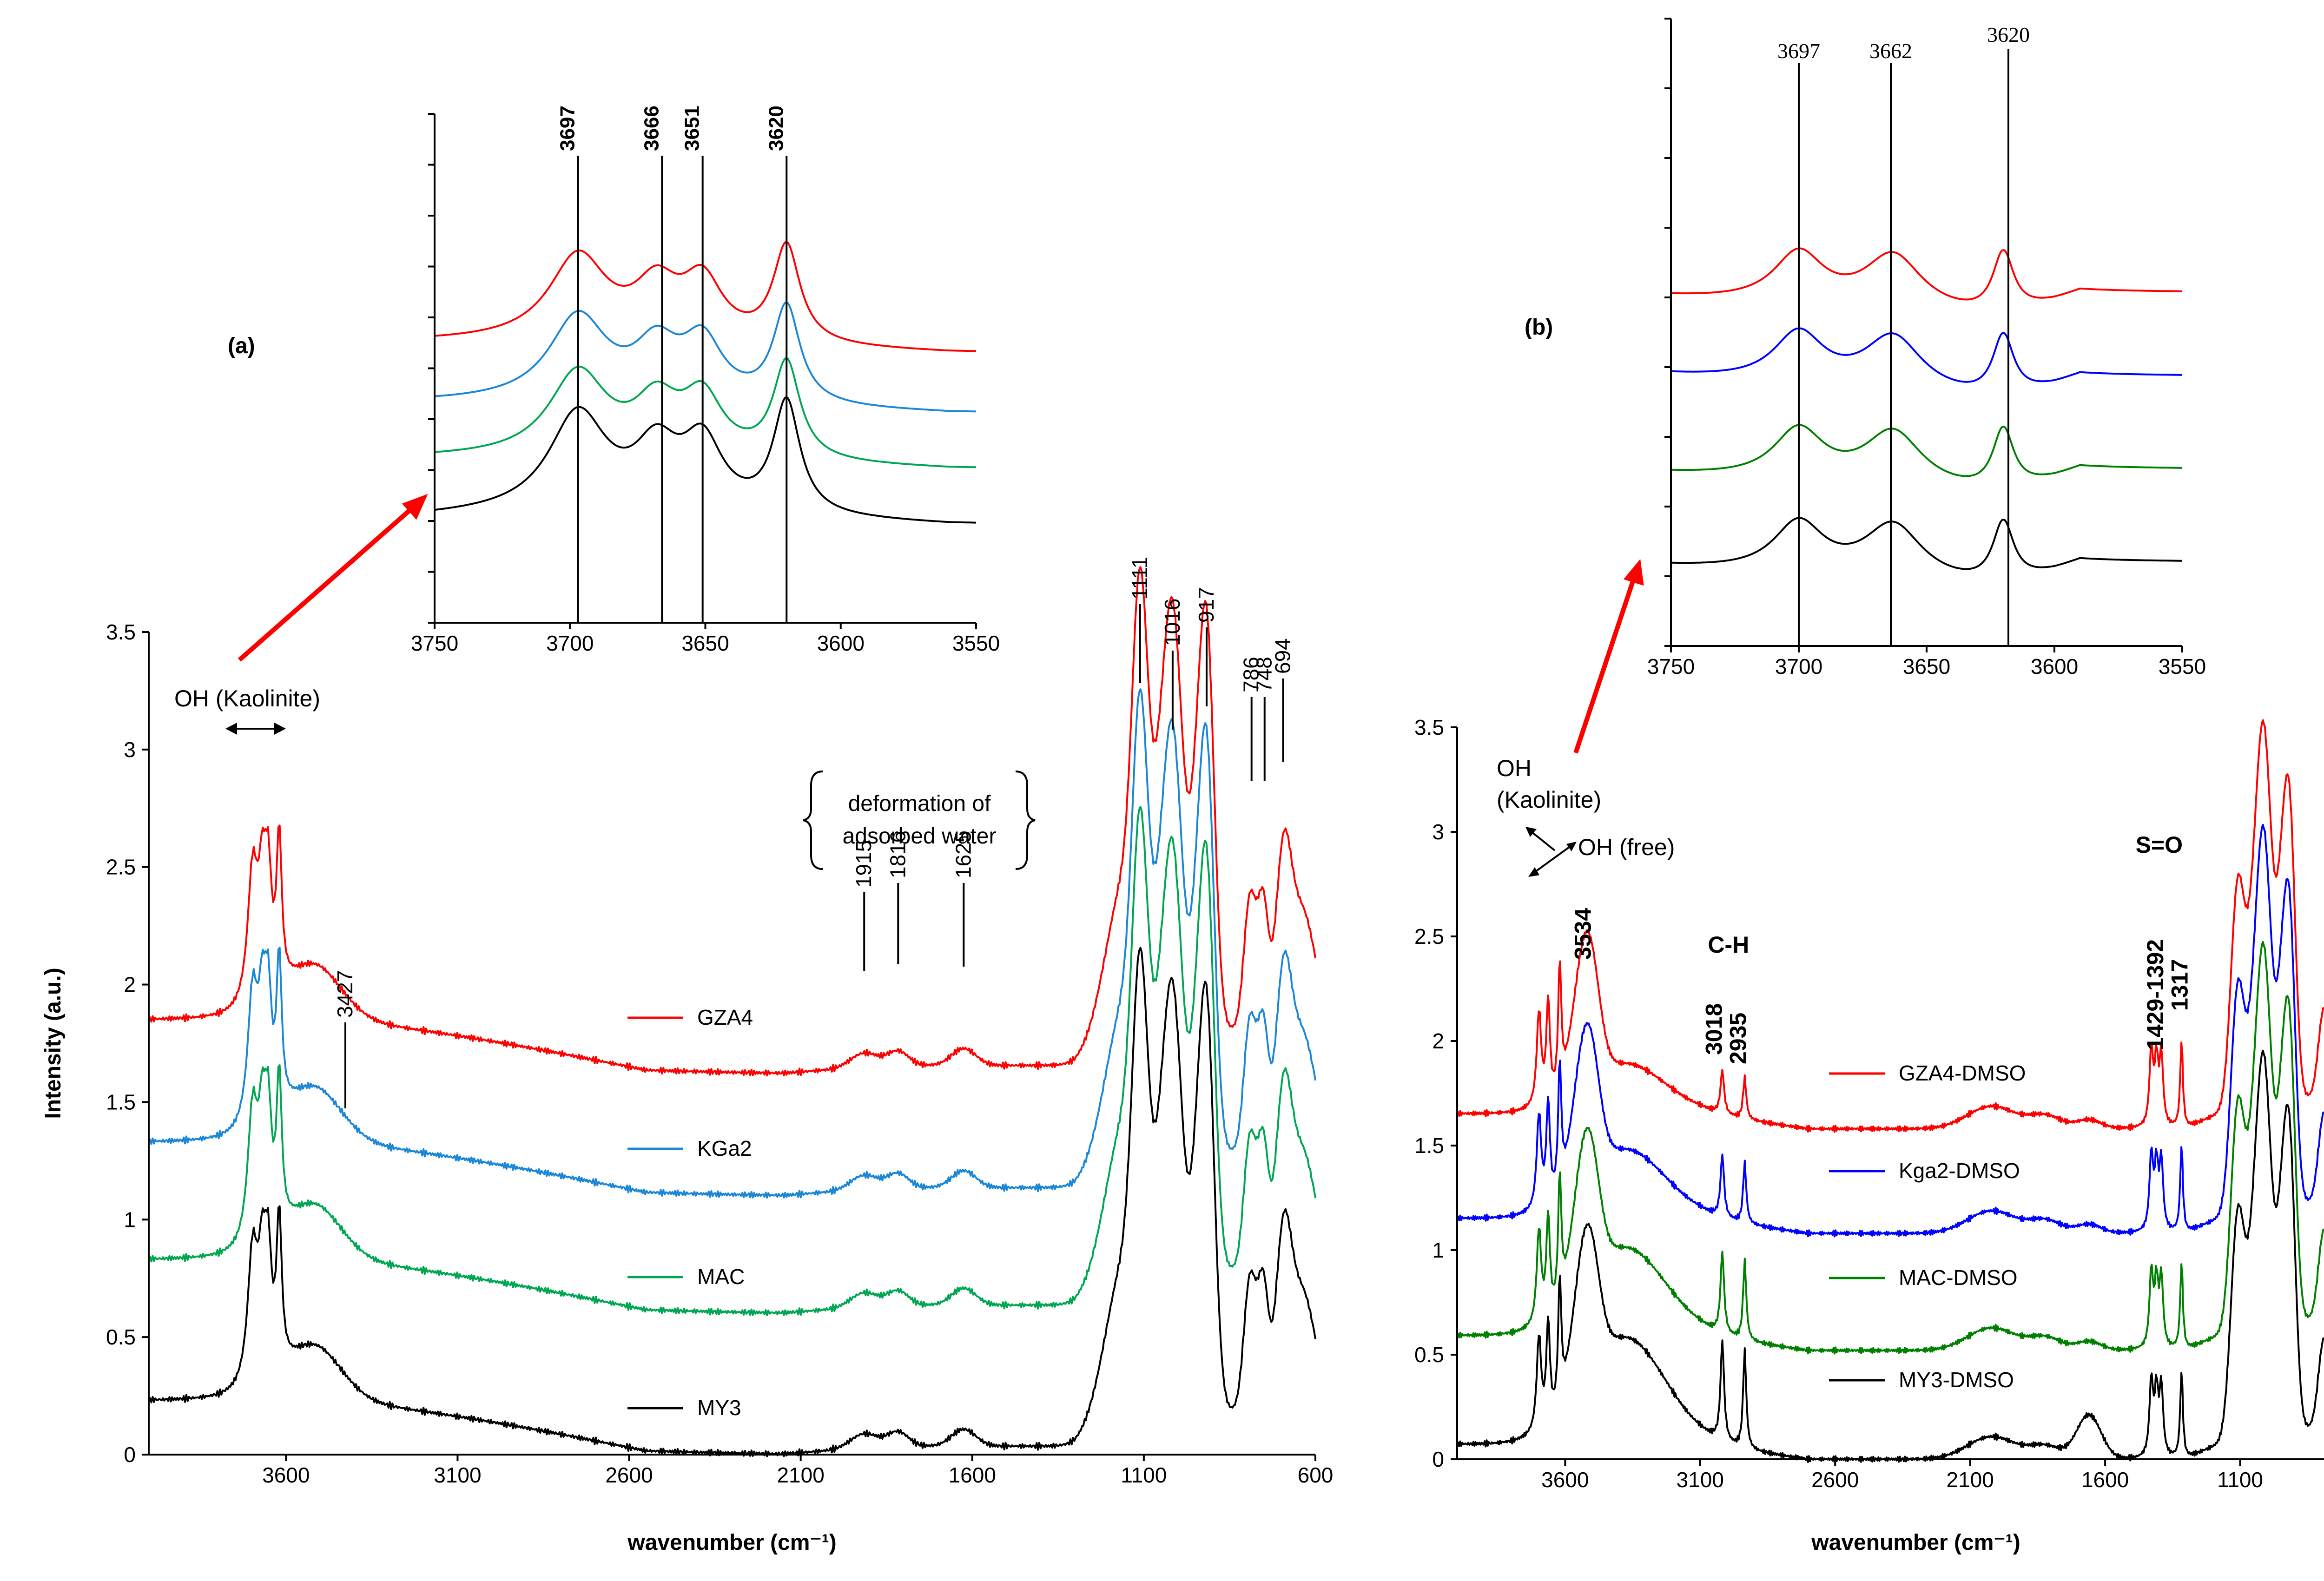  What do you see at coordinates (1959, 1171) in the screenshot?
I see `legend-label-kga2-dmso: Kga2-DMSO` at bounding box center [1959, 1171].